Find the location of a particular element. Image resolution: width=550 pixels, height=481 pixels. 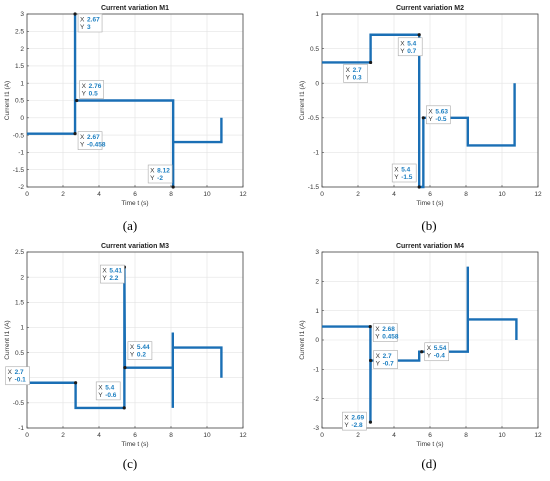

datatip-y-value: -2 is located at coordinates (160, 178).